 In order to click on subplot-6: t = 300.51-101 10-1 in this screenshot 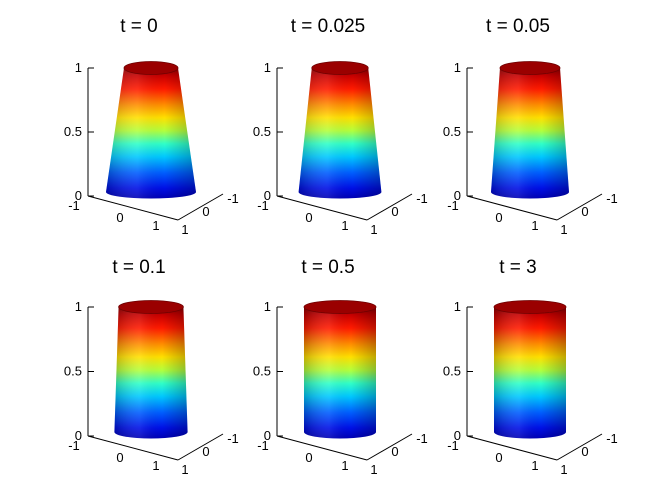, I will do `click(530, 367)`.